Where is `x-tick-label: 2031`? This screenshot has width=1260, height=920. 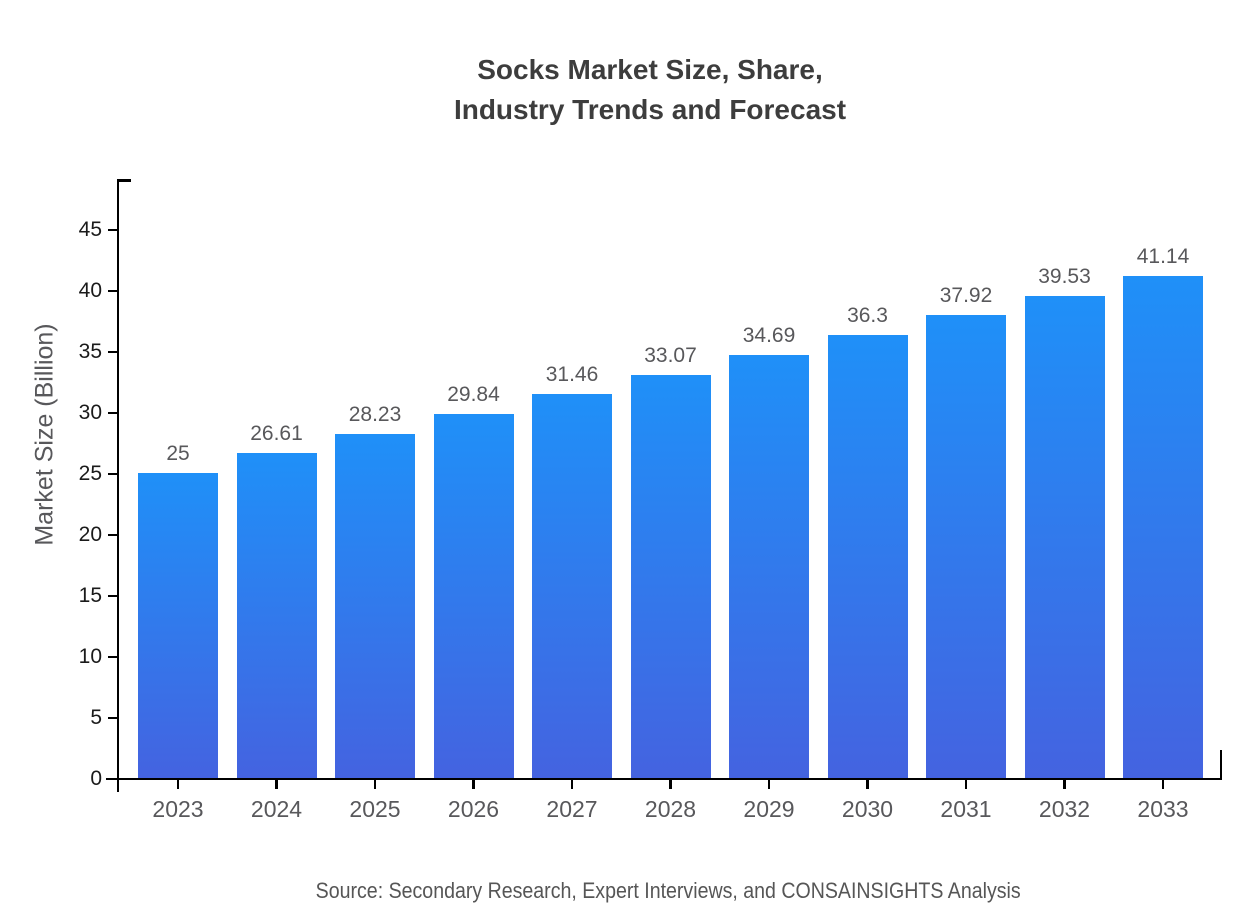
x-tick-label: 2031 is located at coordinates (966, 809).